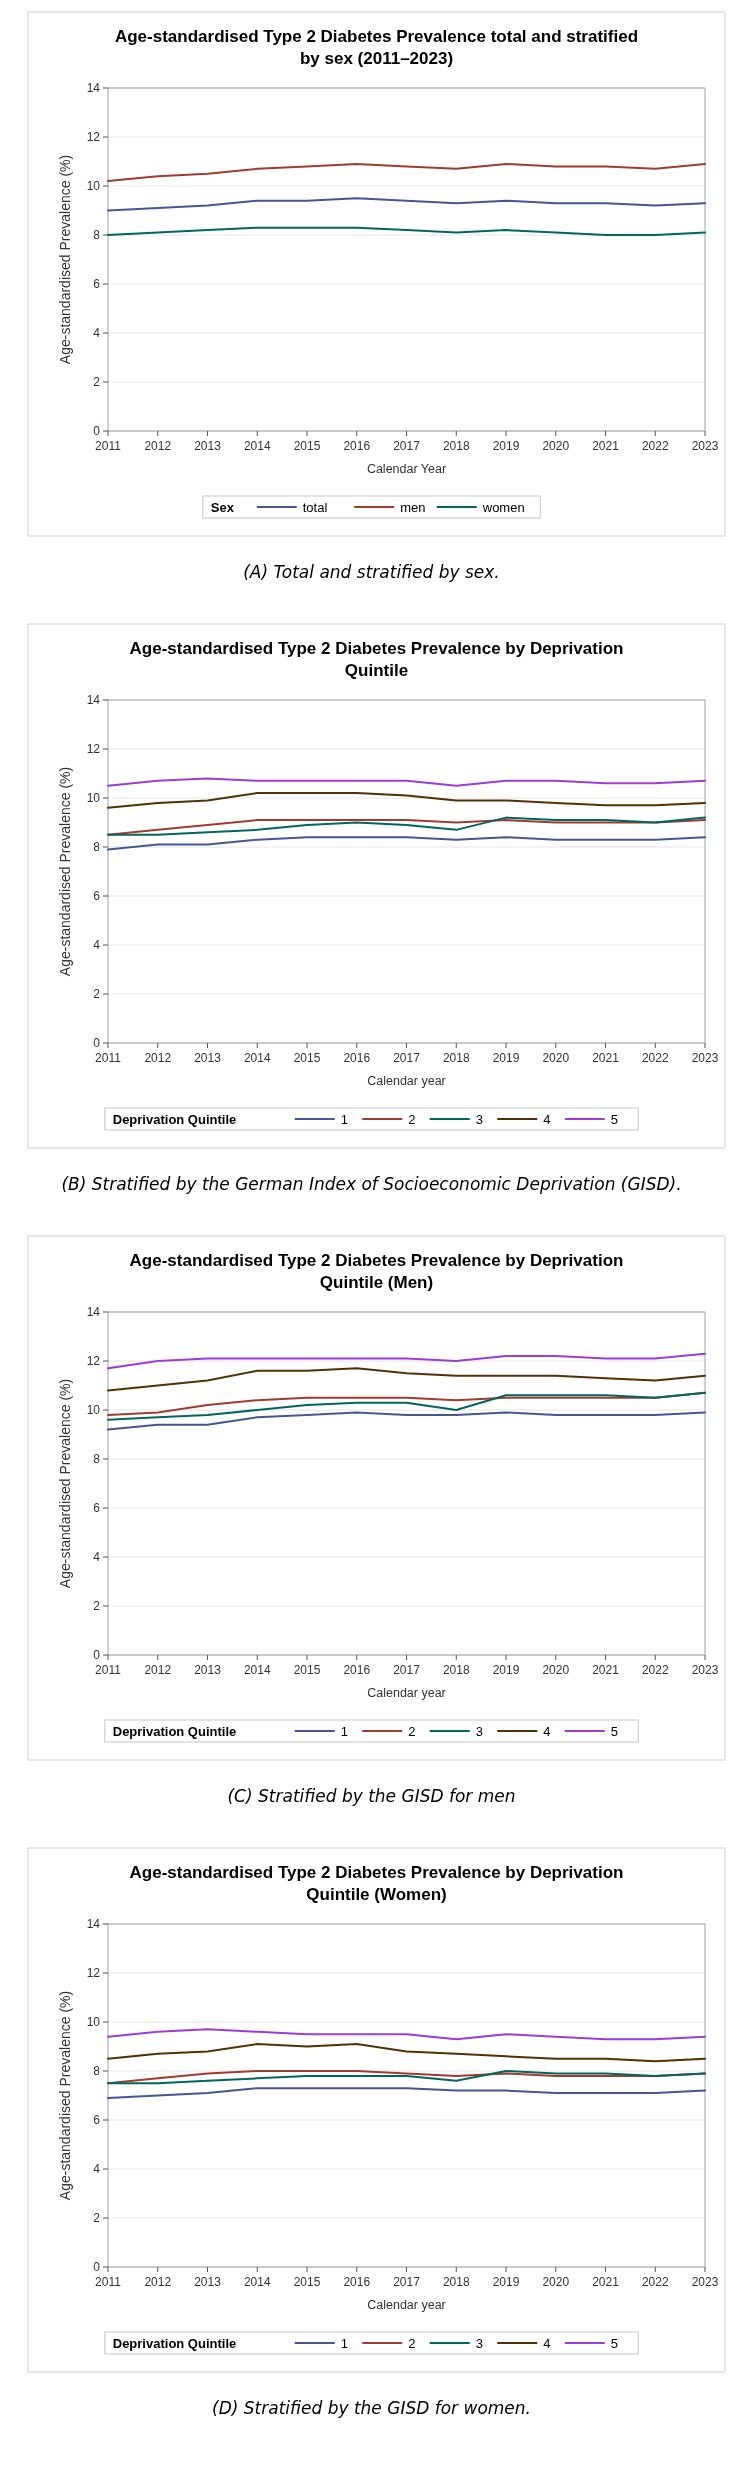  What do you see at coordinates (376, 1271) in the screenshot?
I see `chart-title: Age-standardised Type 2 Diabetes Prevalence by Deprivation Quintile (Men)` at bounding box center [376, 1271].